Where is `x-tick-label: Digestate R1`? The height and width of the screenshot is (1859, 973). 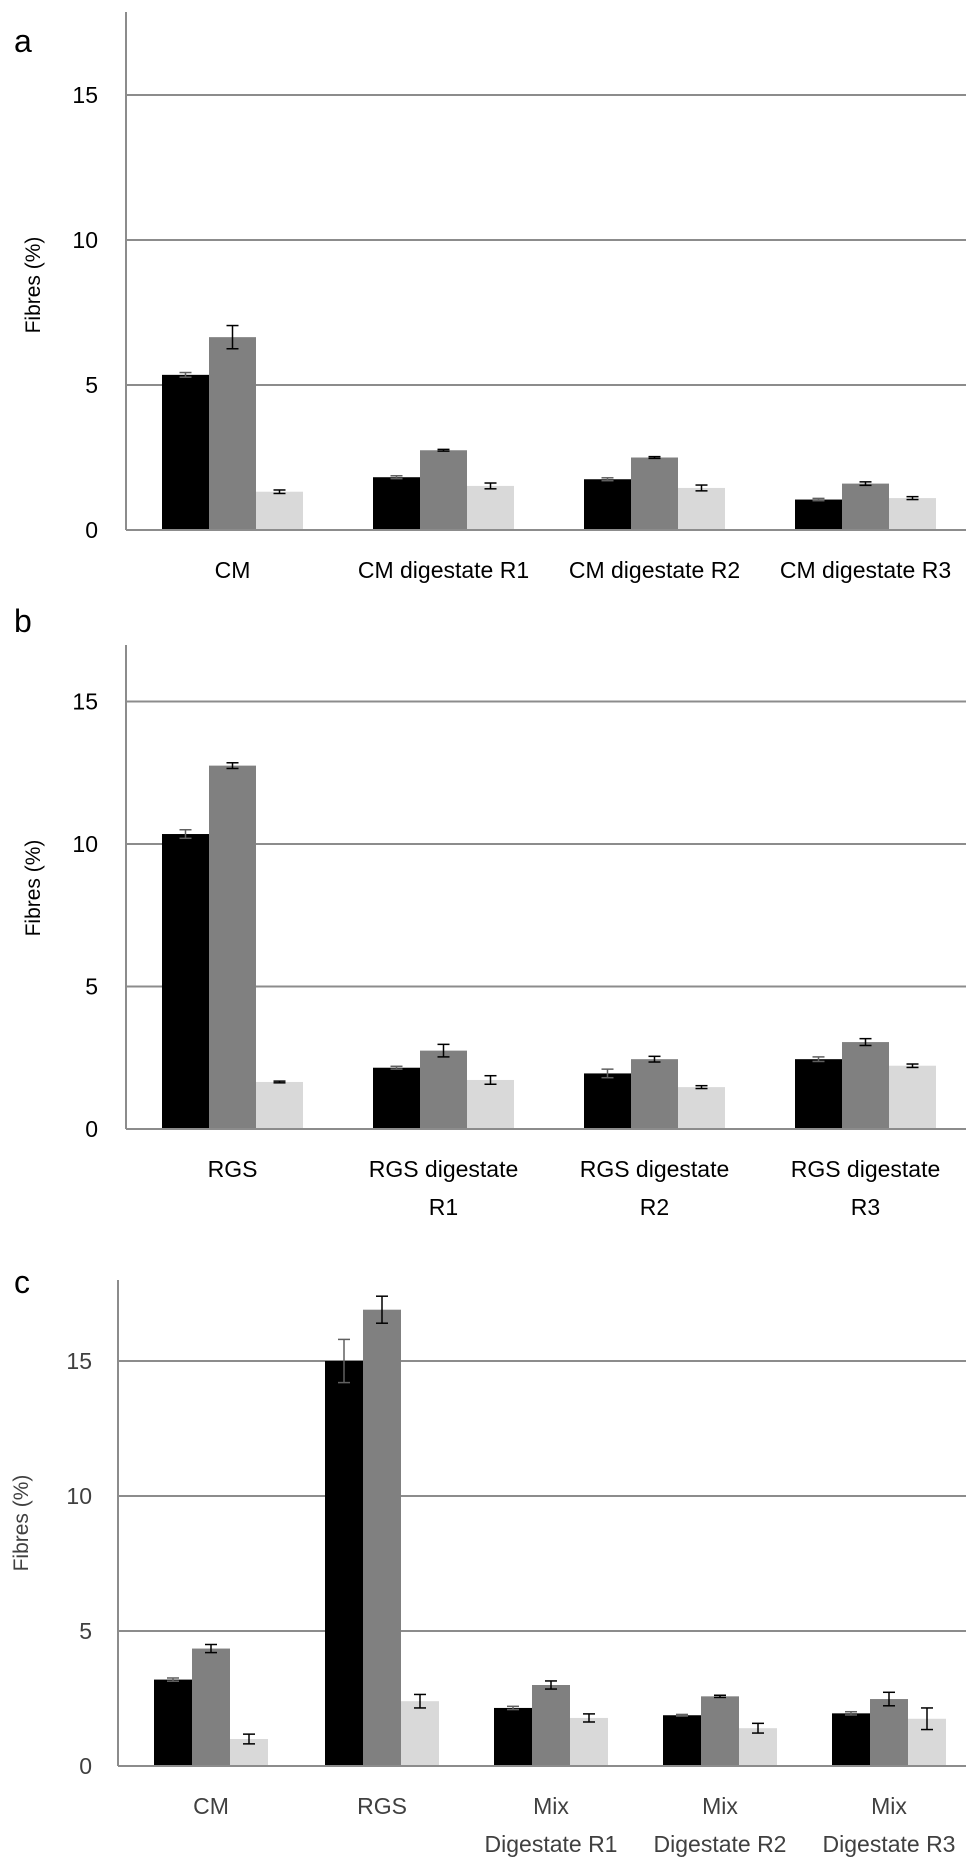 x-tick-label: Digestate R1 is located at coordinates (551, 1844).